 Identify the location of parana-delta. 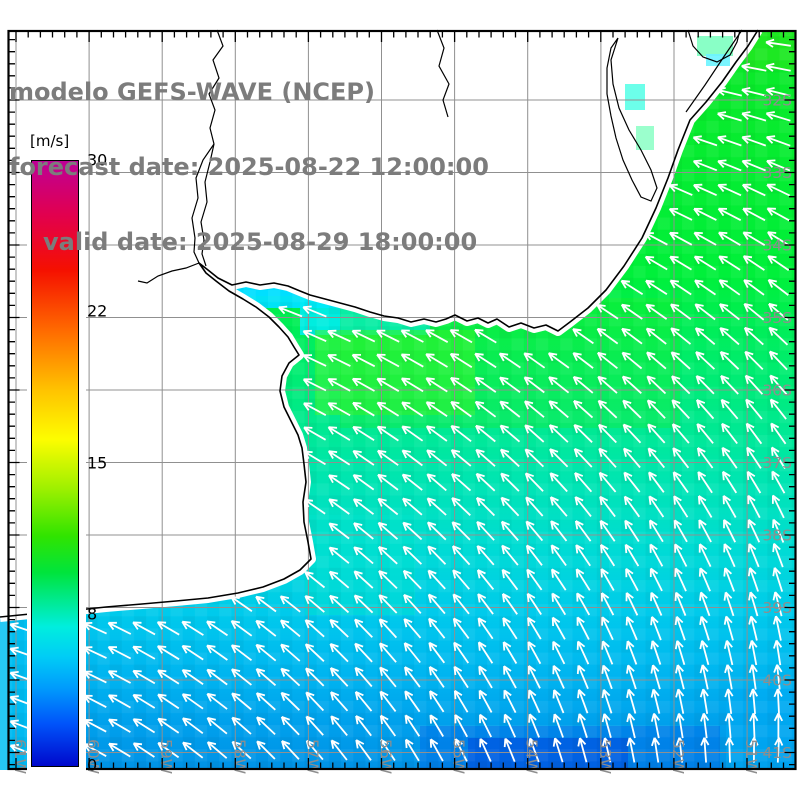
(168, 273).